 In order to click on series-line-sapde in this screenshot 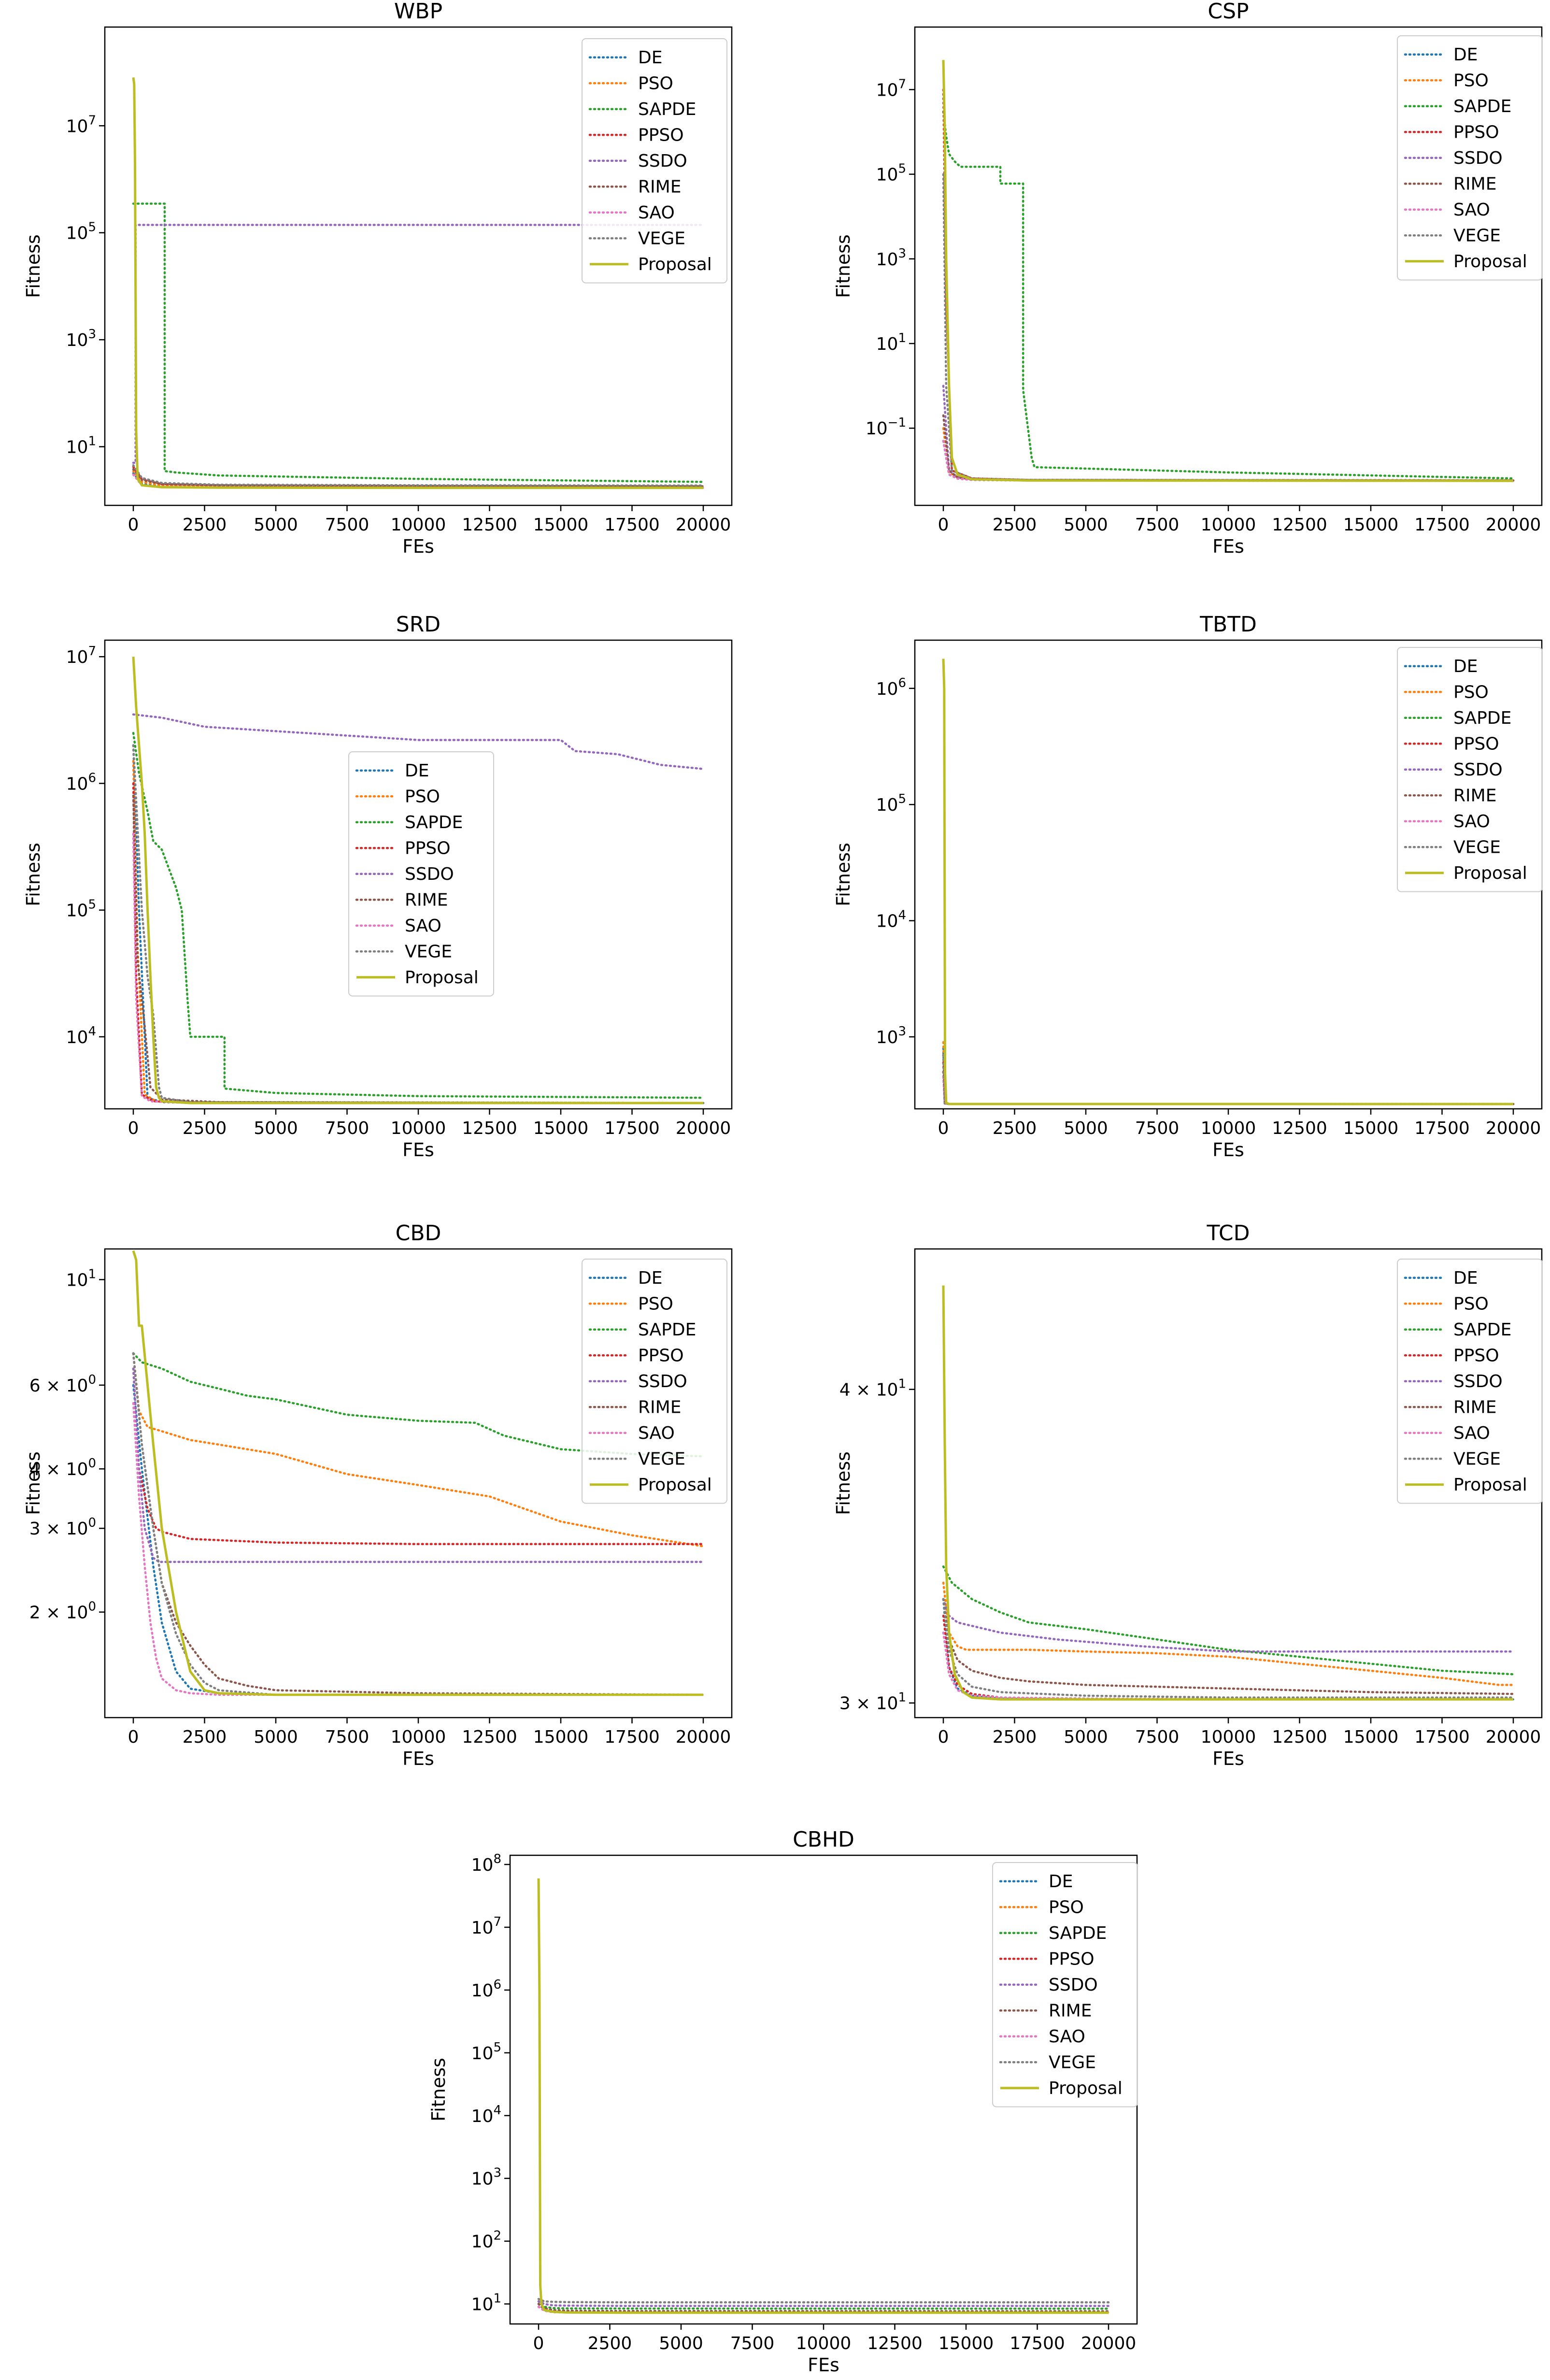, I will do `click(1228, 295)`.